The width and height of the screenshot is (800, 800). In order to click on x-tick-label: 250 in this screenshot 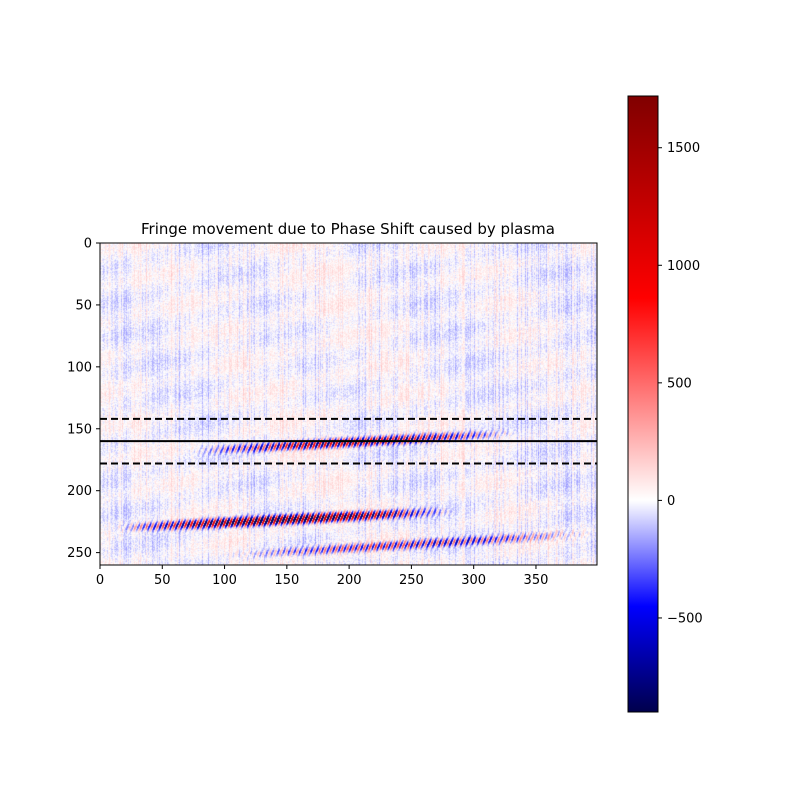, I will do `click(411, 580)`.